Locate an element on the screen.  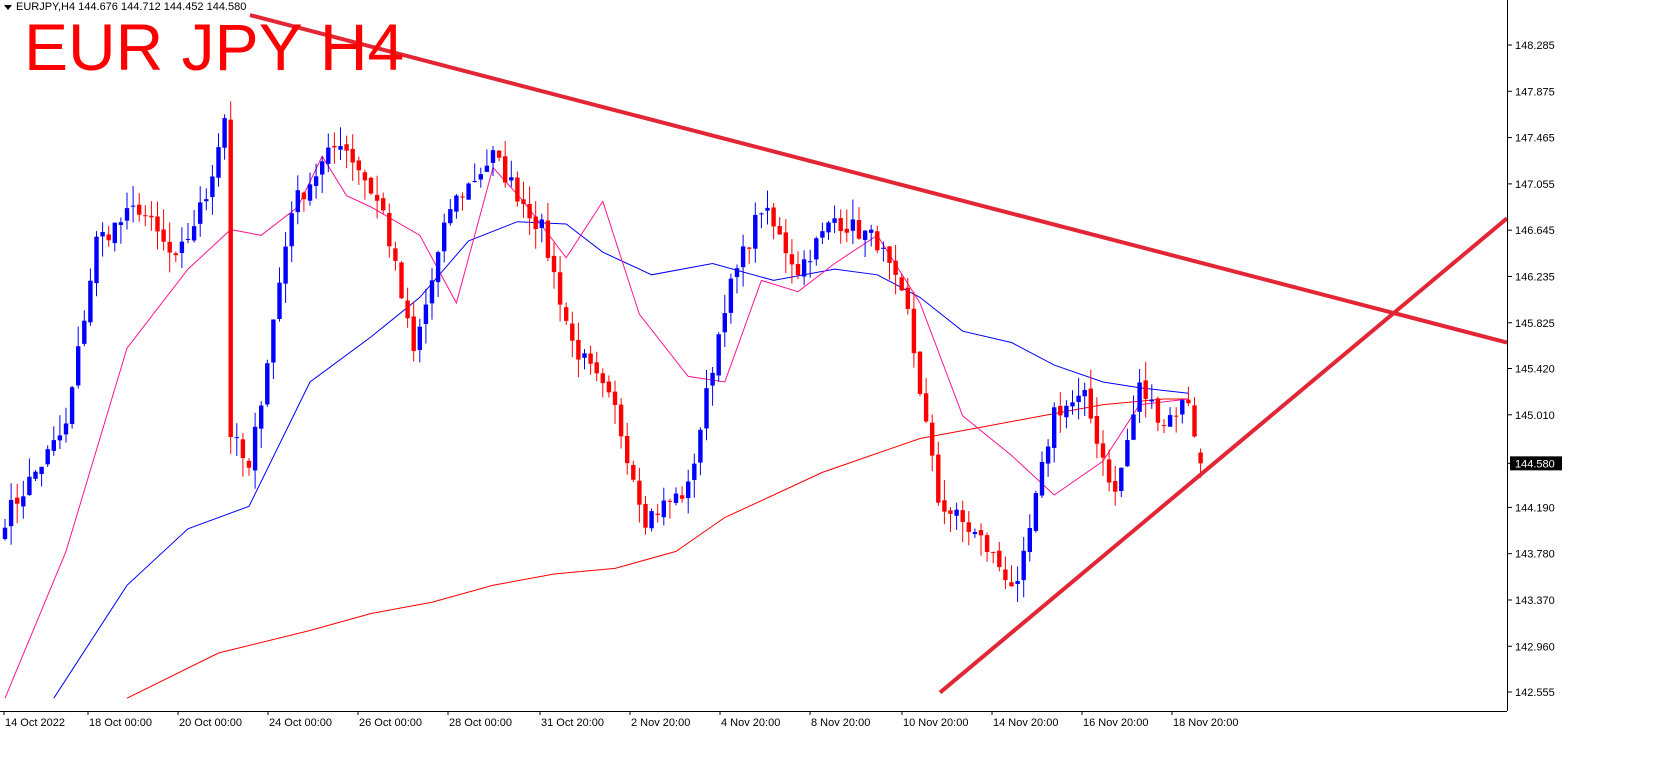
xtick-label: 16 Nov 20:00 is located at coordinates (1115, 723).